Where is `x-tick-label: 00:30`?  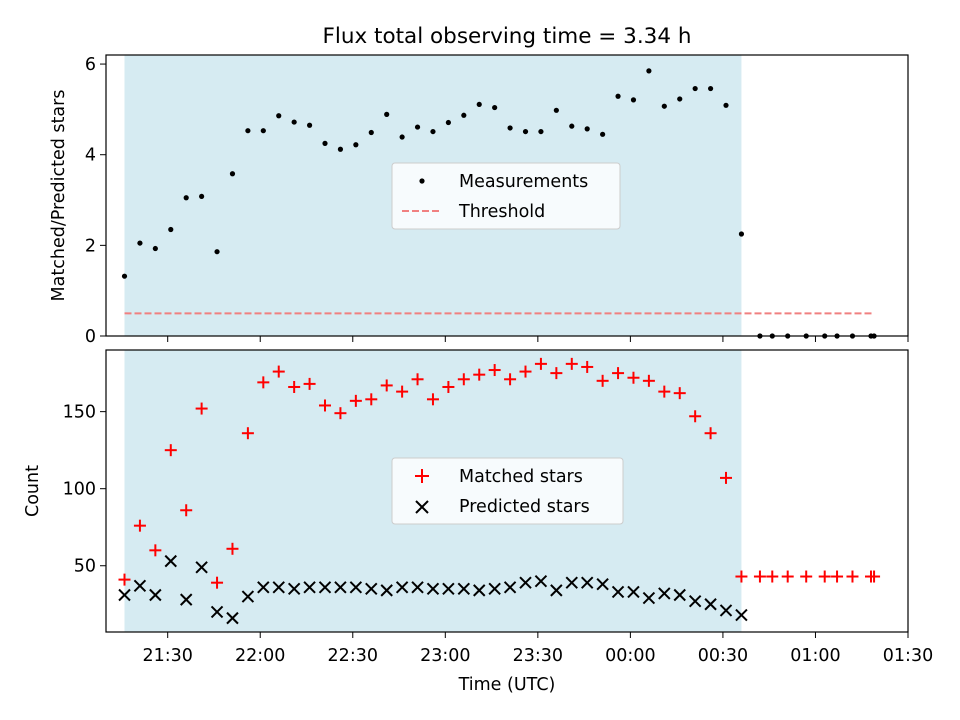
x-tick-label: 00:30 is located at coordinates (723, 656).